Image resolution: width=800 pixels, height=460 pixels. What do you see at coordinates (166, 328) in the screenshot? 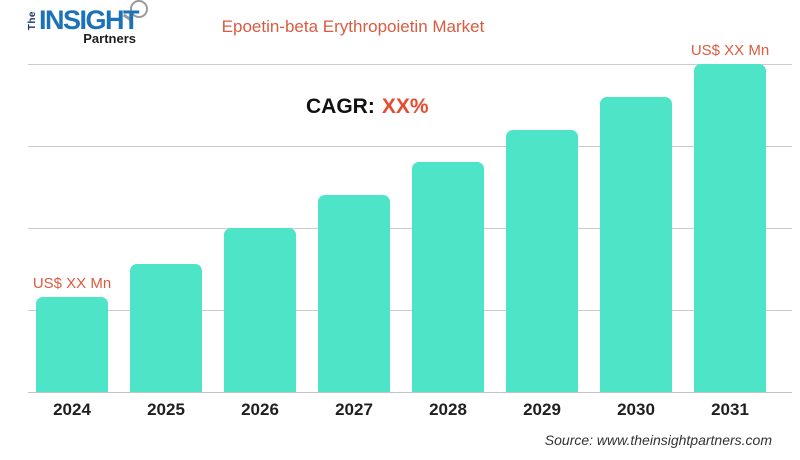
I see `bar-2025` at bounding box center [166, 328].